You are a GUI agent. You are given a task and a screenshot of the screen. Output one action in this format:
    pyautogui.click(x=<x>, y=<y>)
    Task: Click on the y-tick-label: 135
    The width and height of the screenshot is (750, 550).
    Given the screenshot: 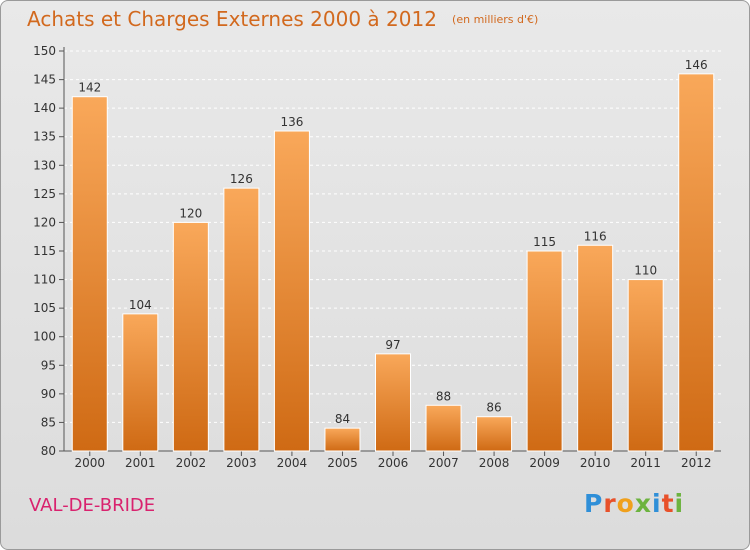 What is the action you would take?
    pyautogui.click(x=44, y=137)
    